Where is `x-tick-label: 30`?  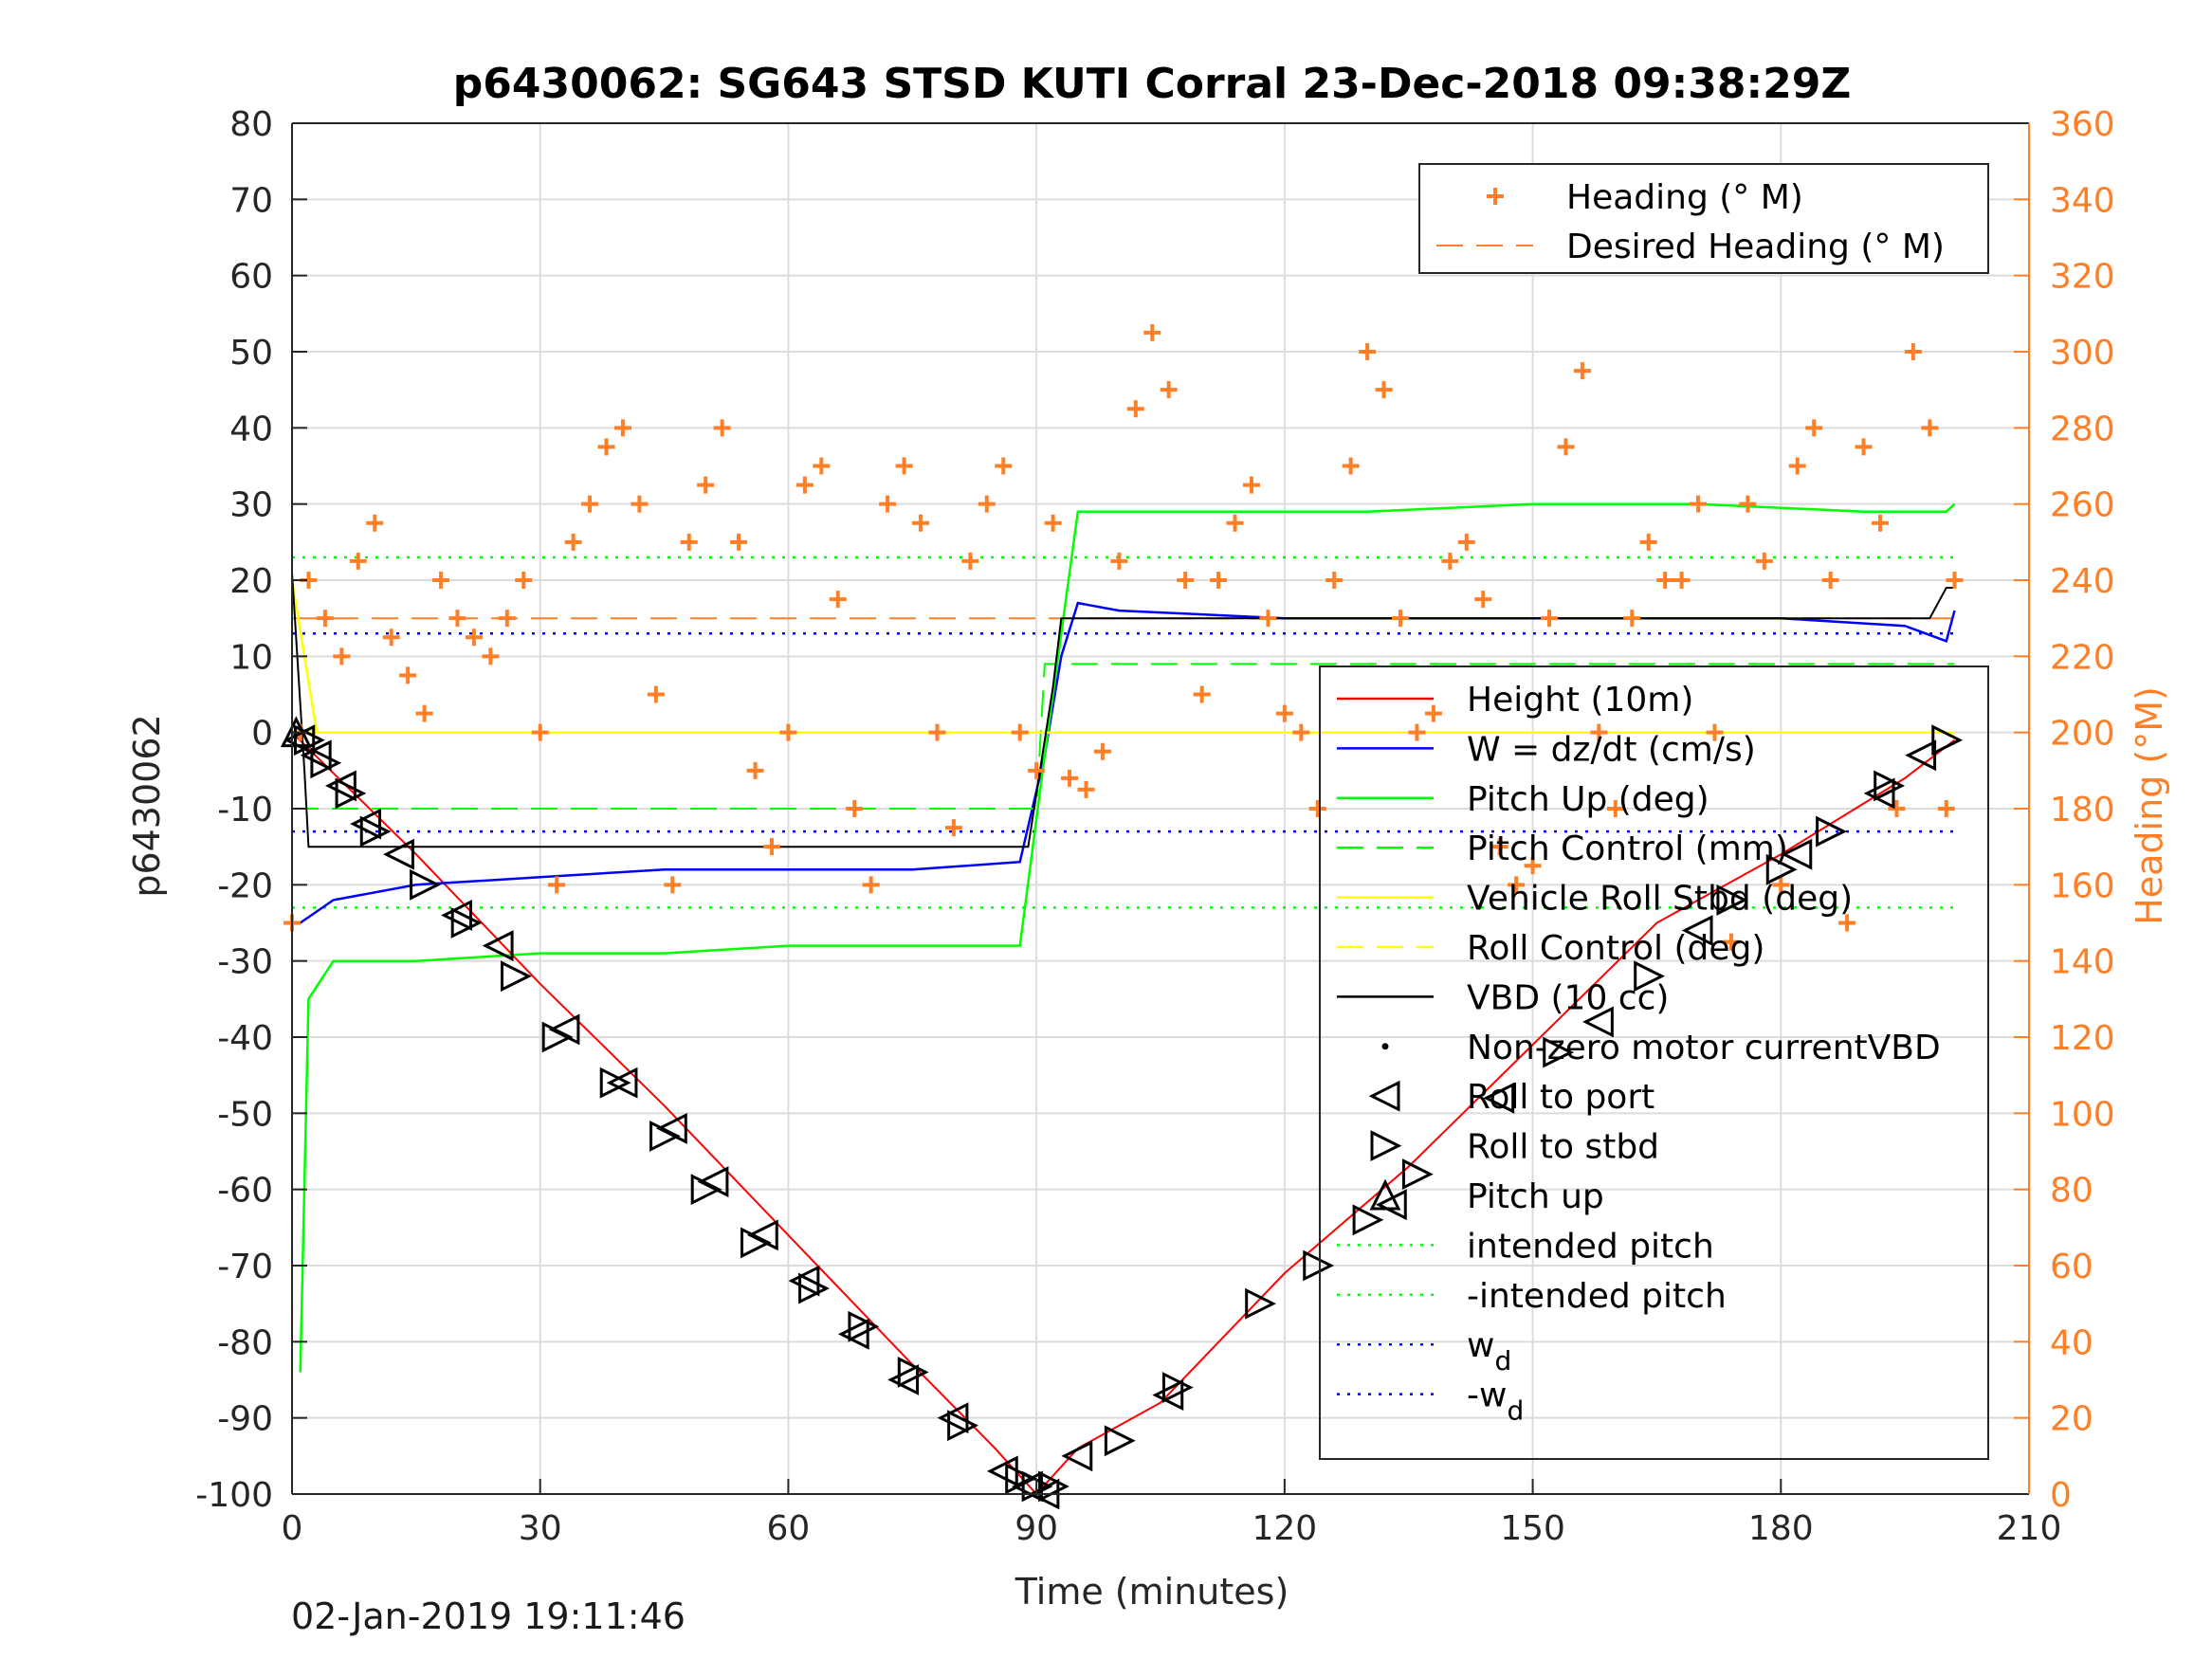 x-tick-label: 30 is located at coordinates (540, 1528).